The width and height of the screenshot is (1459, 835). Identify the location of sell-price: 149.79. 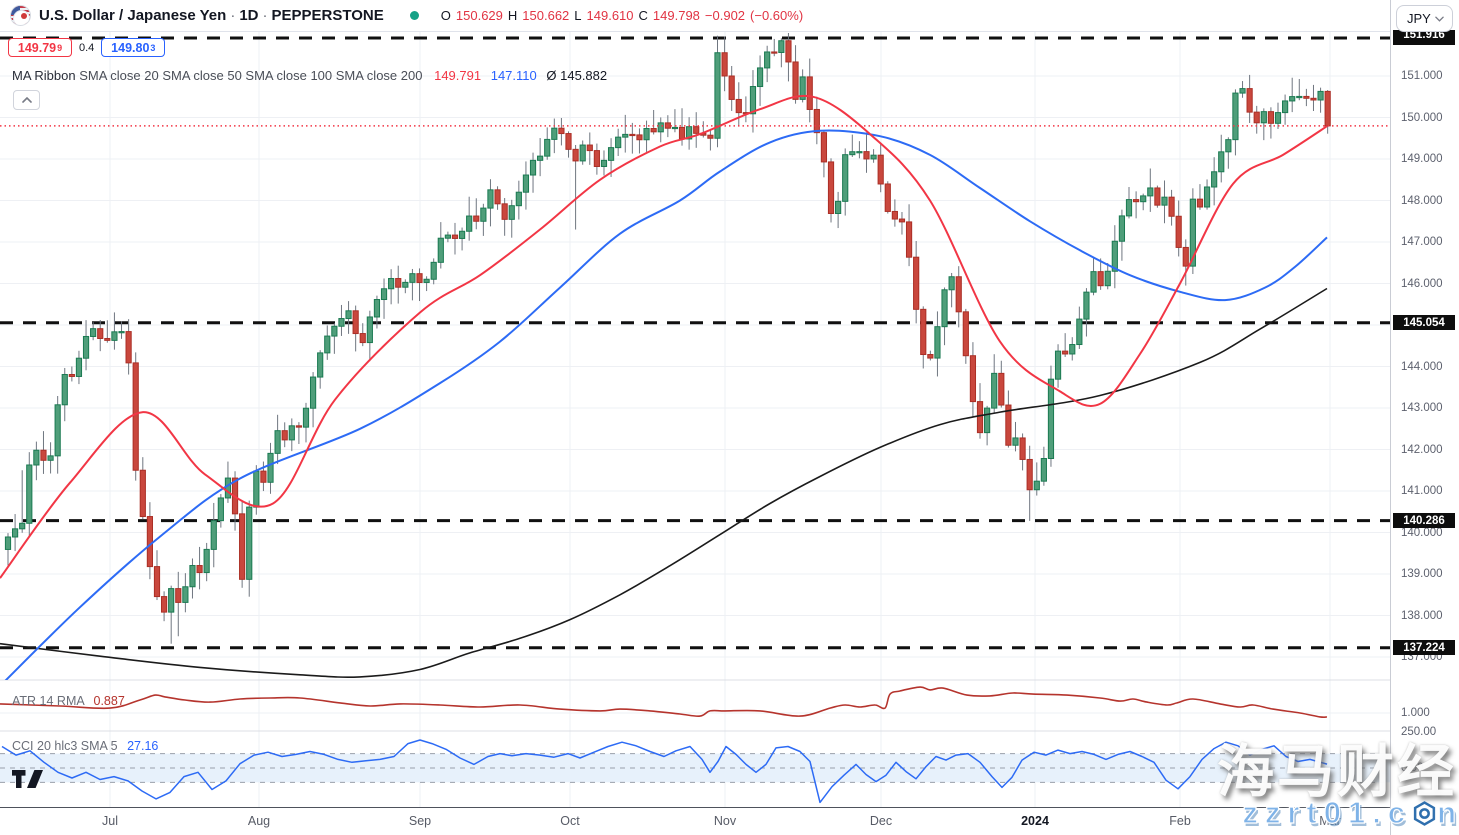
(37, 47).